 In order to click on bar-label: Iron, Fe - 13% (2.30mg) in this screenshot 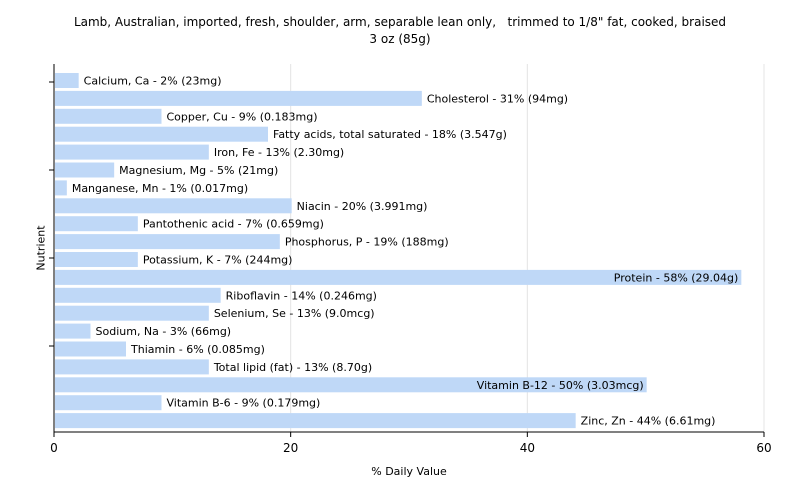, I will do `click(279, 152)`.